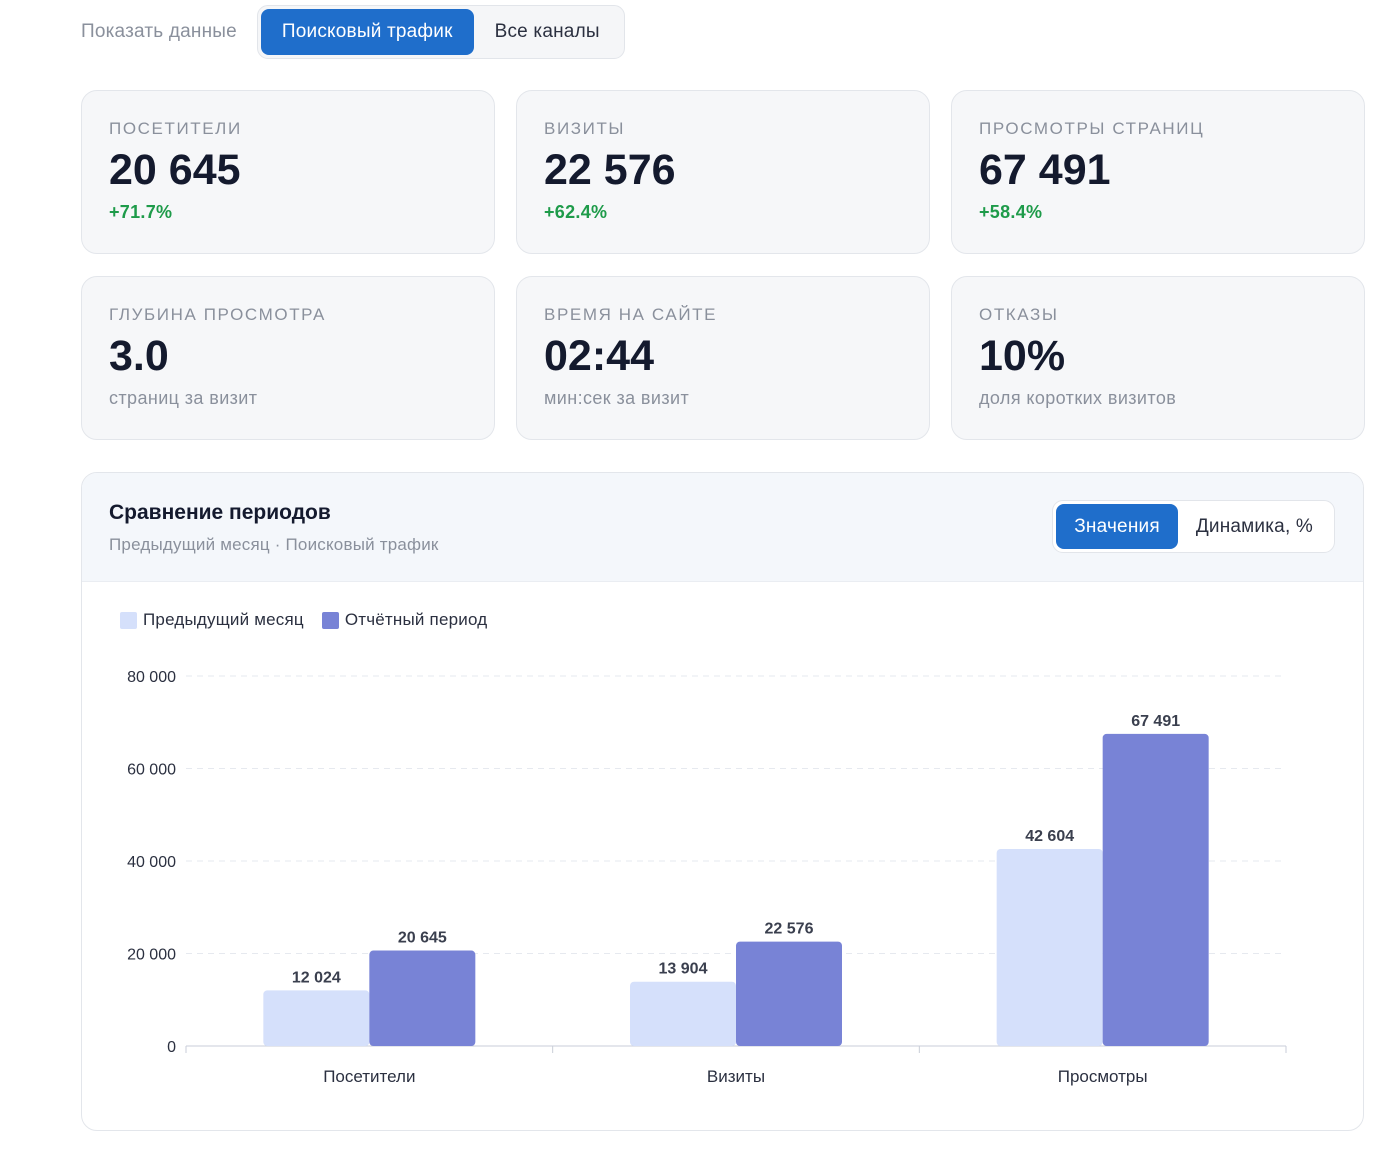 This screenshot has width=1400, height=1154. Describe the element at coordinates (422, 938) in the screenshot. I see `bar-value-label: 20 645` at that location.